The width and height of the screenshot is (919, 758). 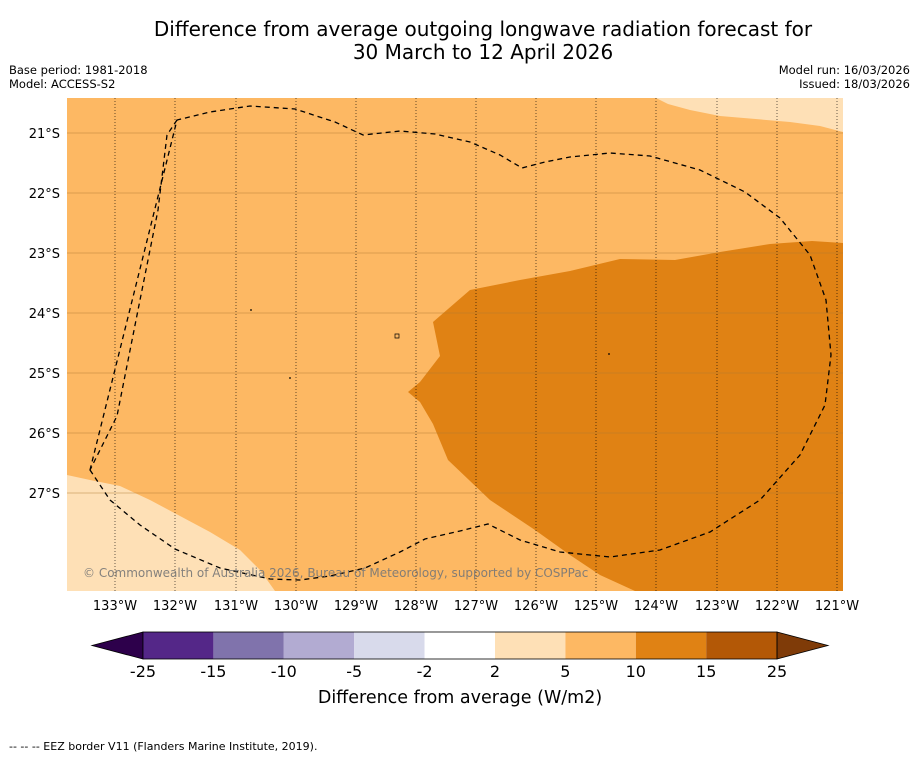 What do you see at coordinates (44, 494) in the screenshot?
I see `lat-label: 27°S` at bounding box center [44, 494].